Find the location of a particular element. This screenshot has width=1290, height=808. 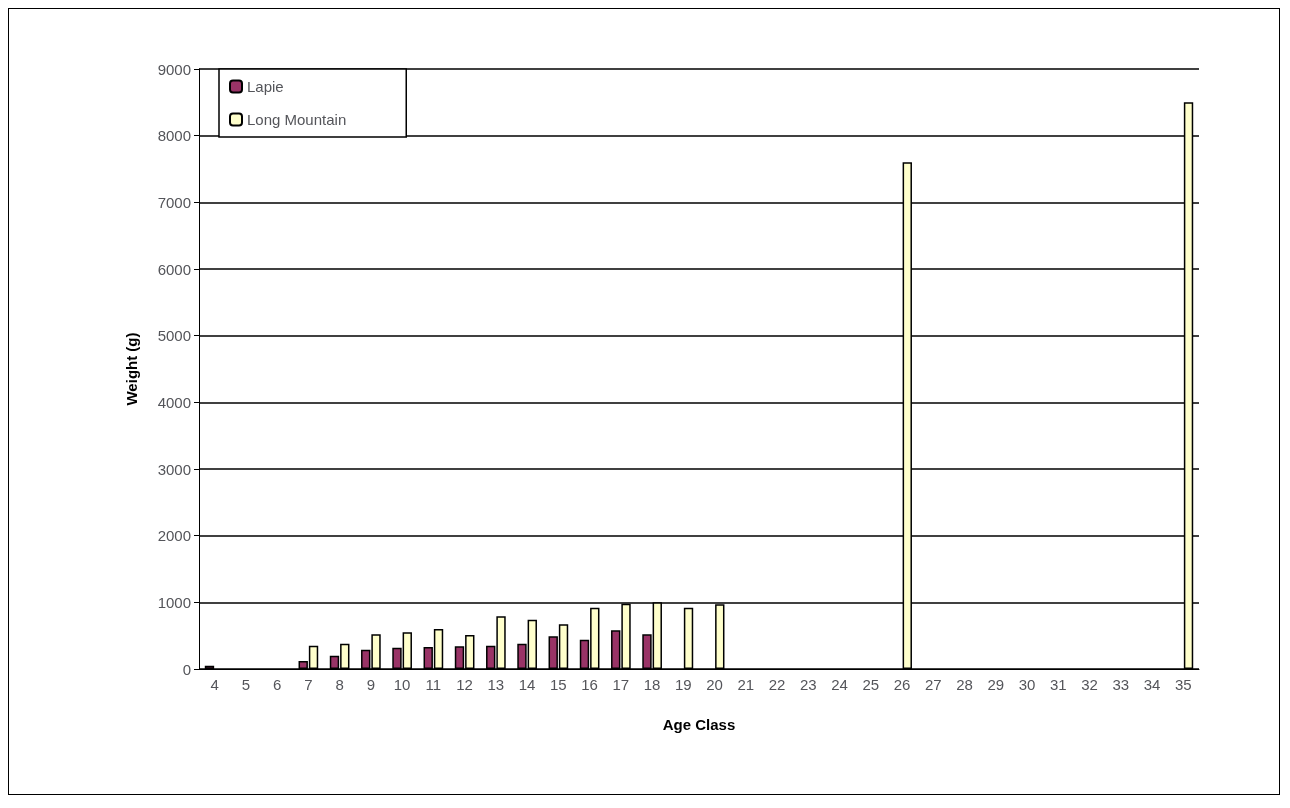

x-tick-label: 16 is located at coordinates (589, 684).